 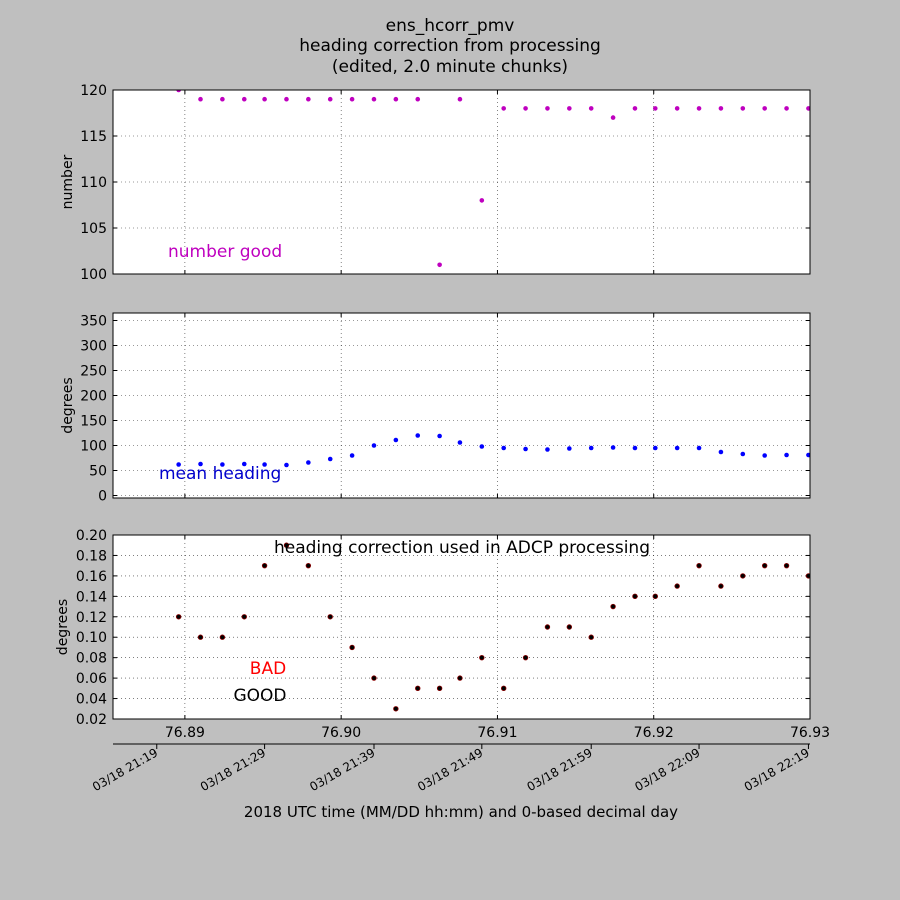 What do you see at coordinates (93, 347) in the screenshot?
I see `y-tick-label: 300` at bounding box center [93, 347].